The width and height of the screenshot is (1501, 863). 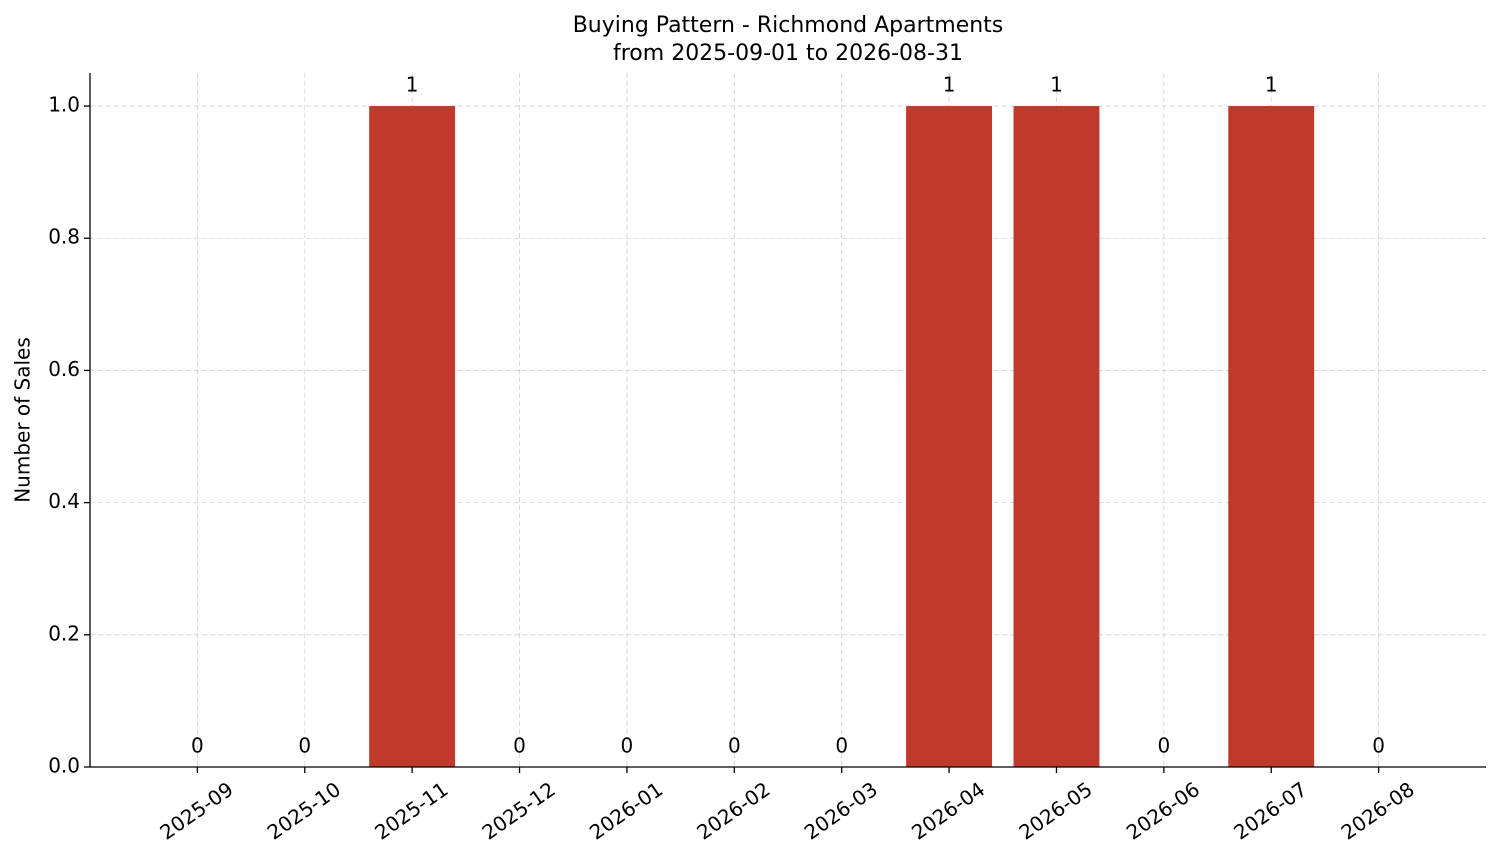 What do you see at coordinates (788, 25) in the screenshot?
I see `chart-title: Buying Pattern - Richmond Apartments` at bounding box center [788, 25].